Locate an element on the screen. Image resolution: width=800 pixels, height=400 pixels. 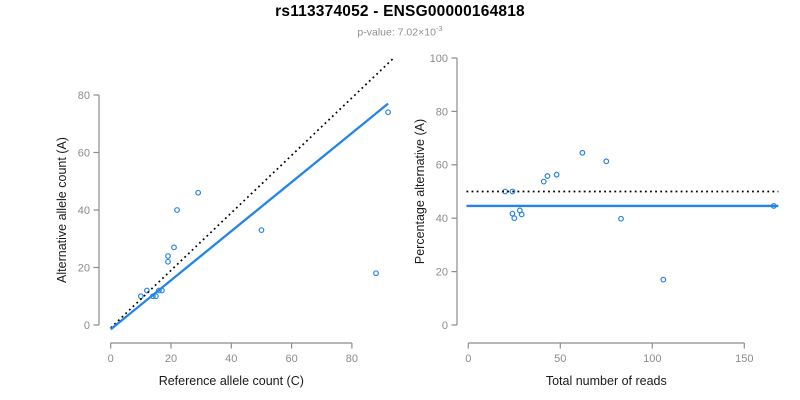
y-axis-title: Alternative allele count (A) is located at coordinates (62, 210).